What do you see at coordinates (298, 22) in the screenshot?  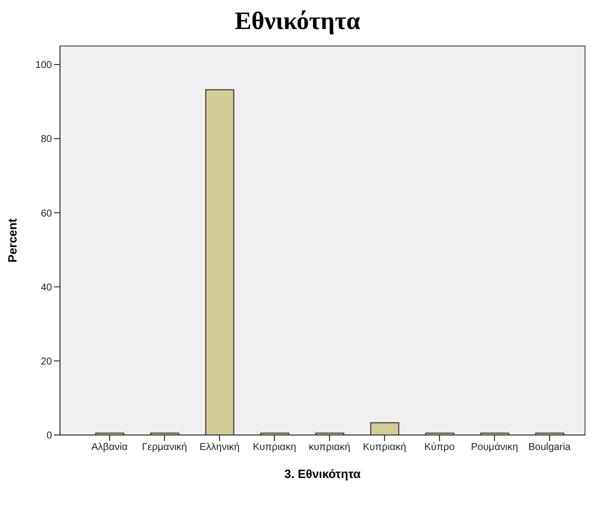 I see `chart-title: Εθνικότητα` at bounding box center [298, 22].